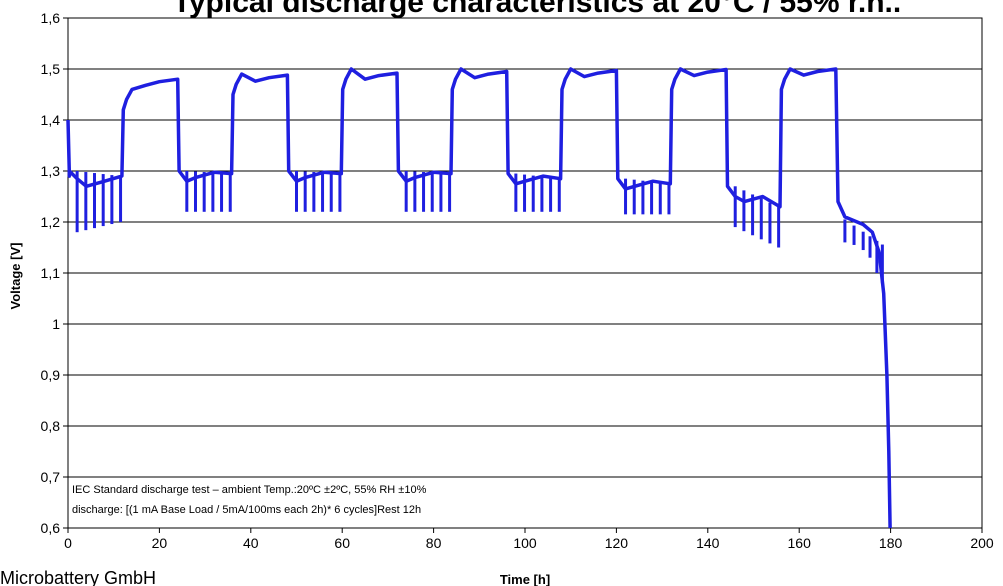 The width and height of the screenshot is (1003, 586). What do you see at coordinates (525, 579) in the screenshot?
I see `x-axis-label: Time [h]` at bounding box center [525, 579].